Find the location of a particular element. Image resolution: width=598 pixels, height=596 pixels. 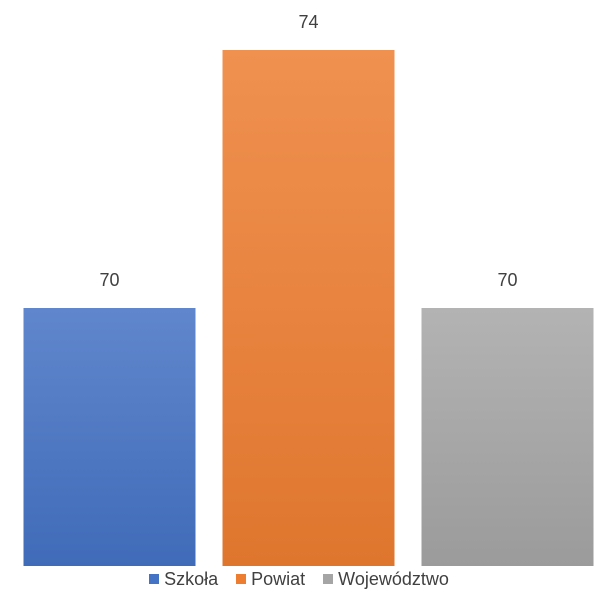

legend-swatch-powiat is located at coordinates (241, 579).